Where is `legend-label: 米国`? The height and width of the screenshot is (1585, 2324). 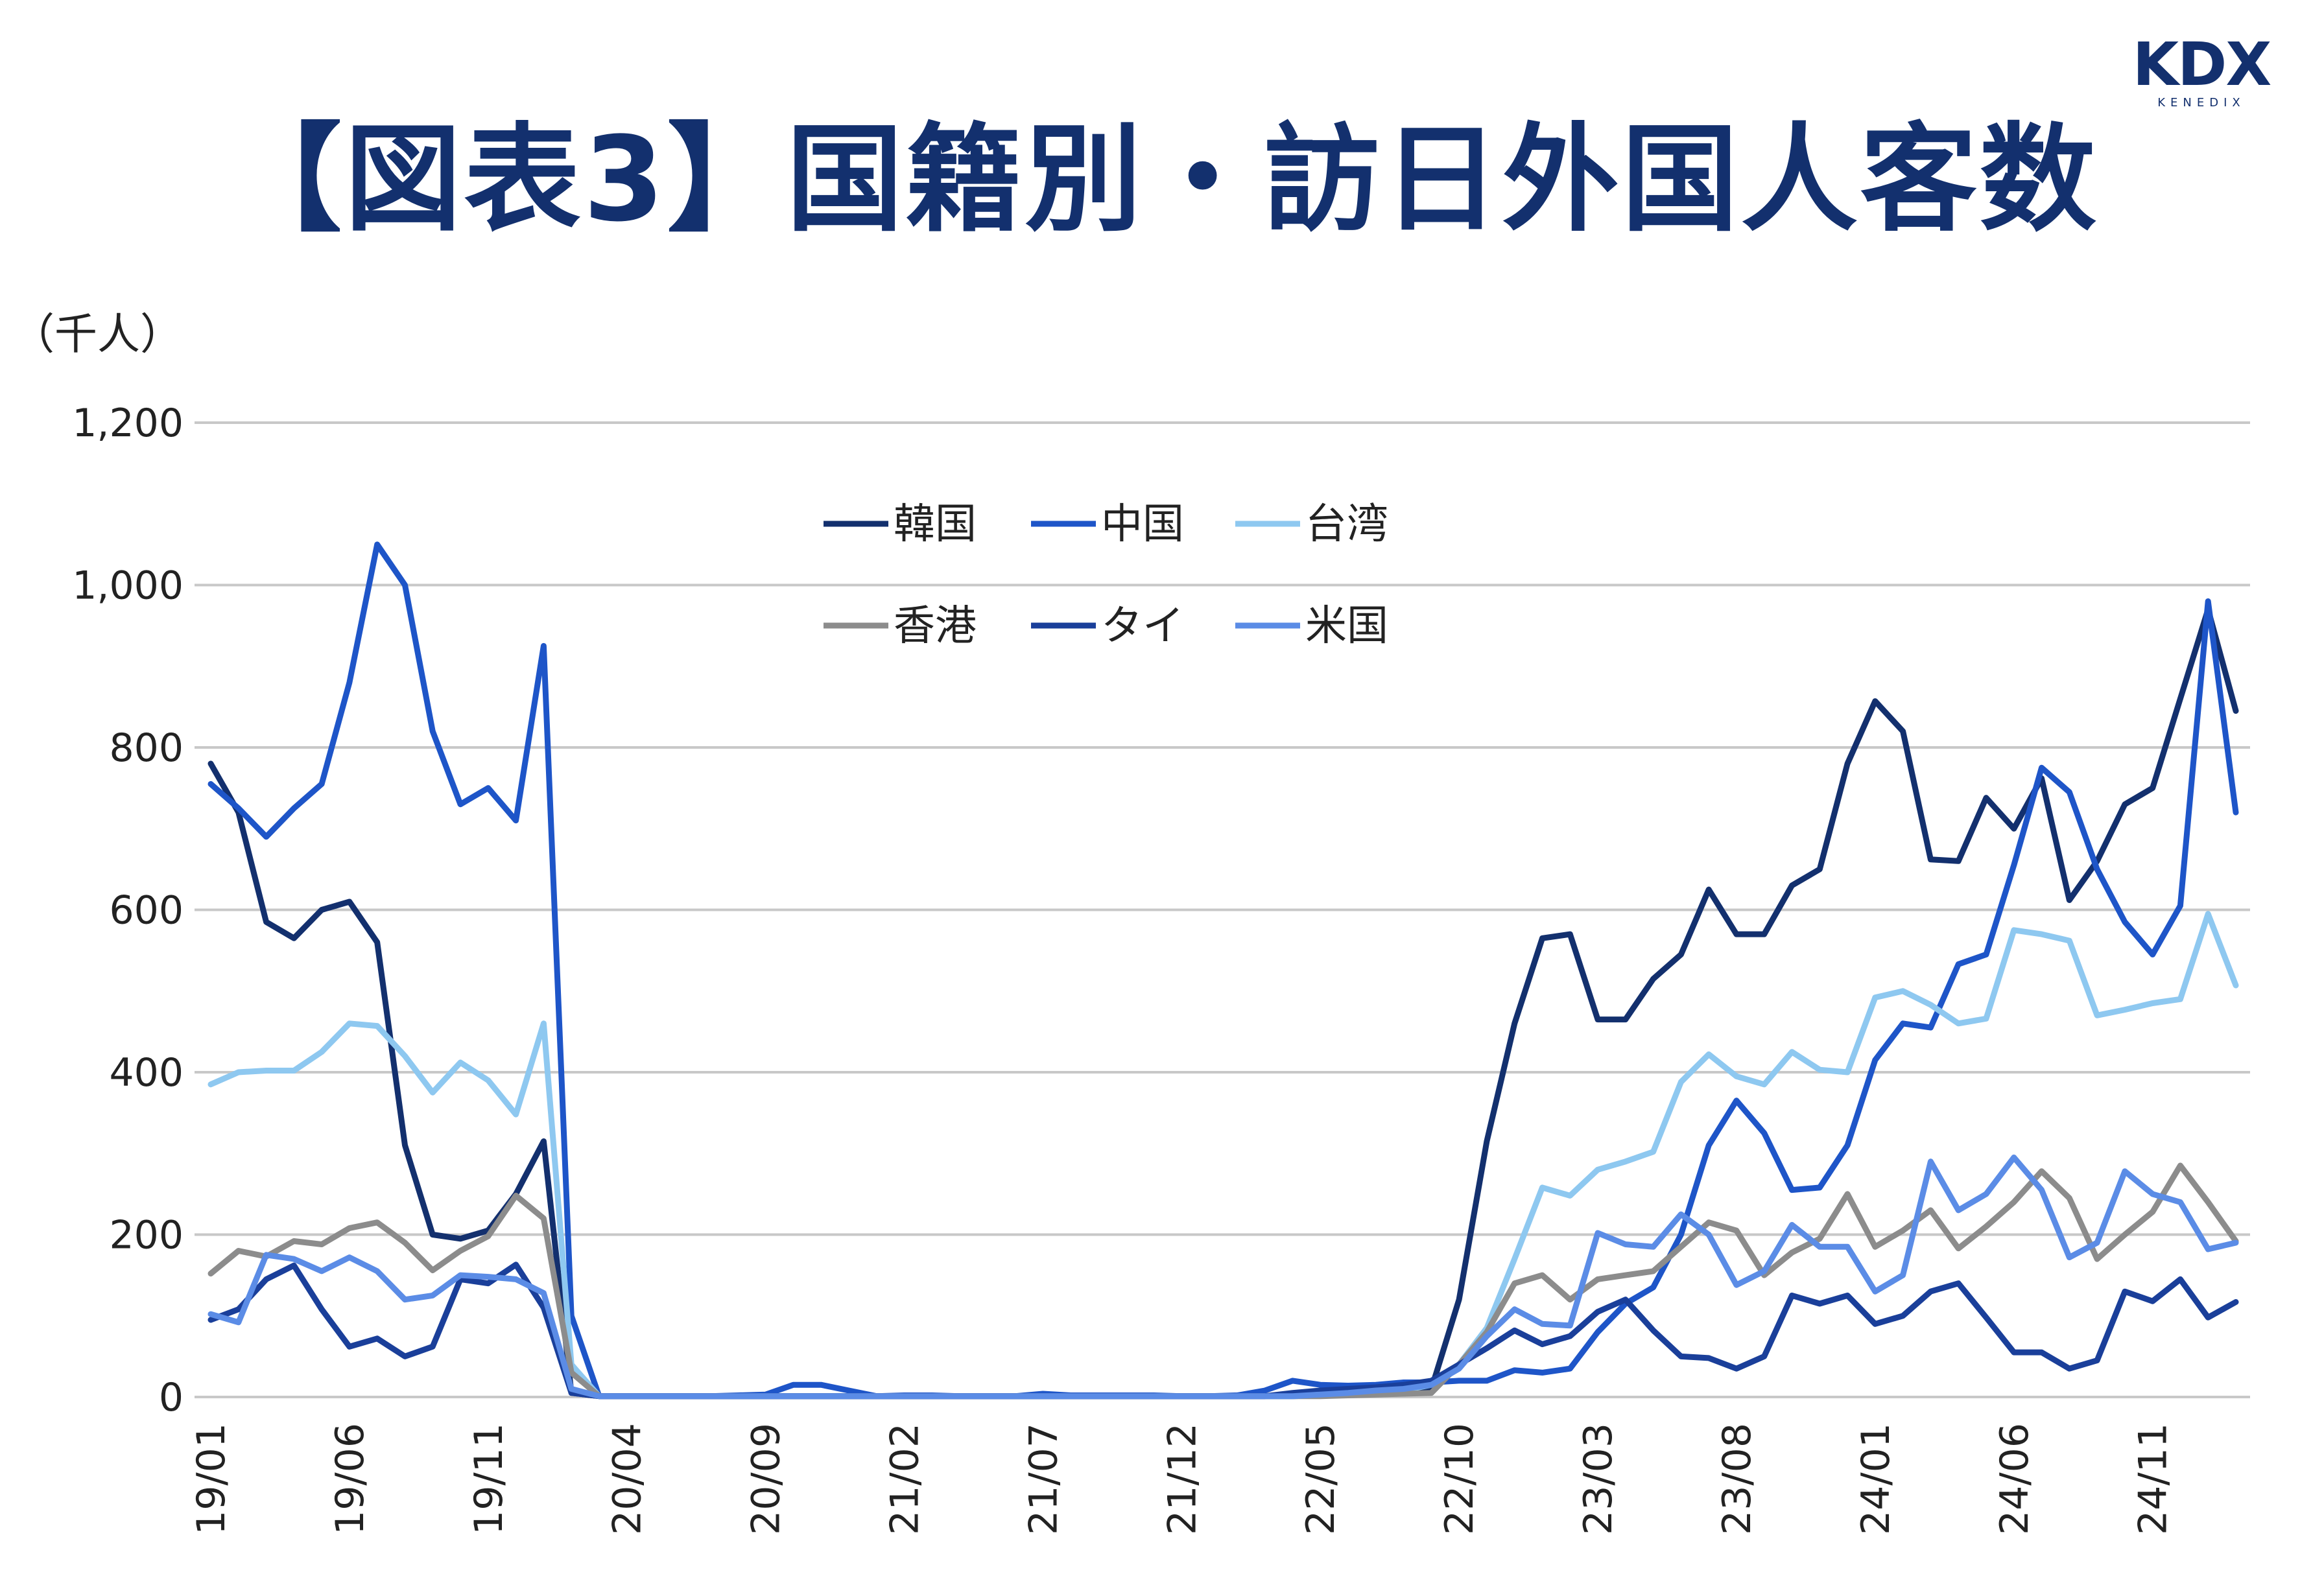 legend-label: 米国 is located at coordinates (1347, 626).